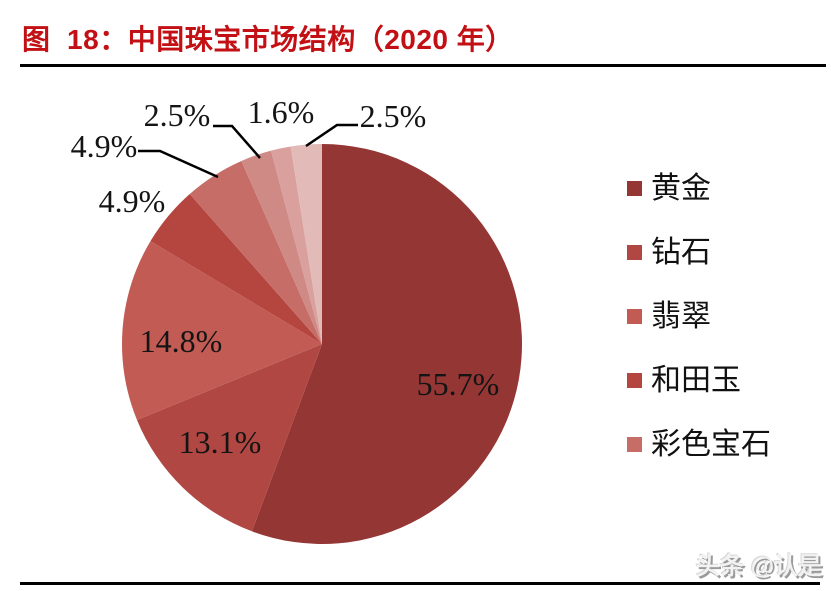 The image size is (831, 591). What do you see at coordinates (268, 39) in the screenshot?
I see `figure-title: 图 18：中国珠宝市场结构（2020 年）` at bounding box center [268, 39].